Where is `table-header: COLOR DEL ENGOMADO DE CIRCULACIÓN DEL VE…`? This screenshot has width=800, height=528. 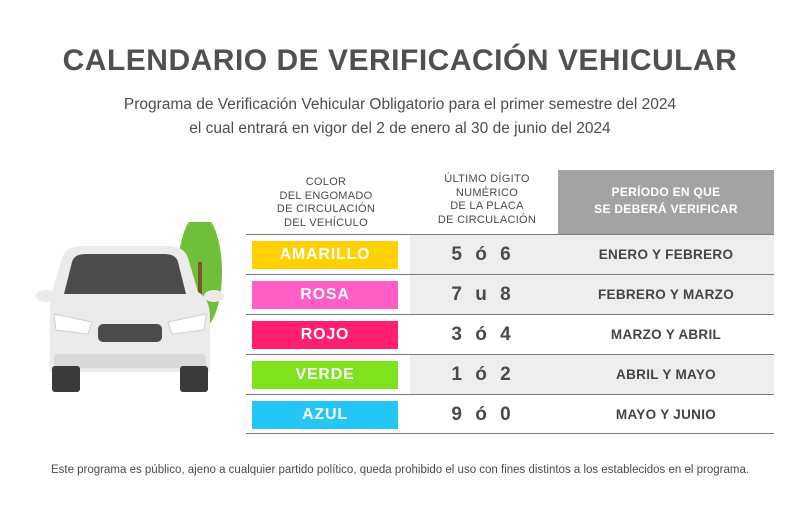 table-header: COLOR DEL ENGOMADO DE CIRCULACIÓN DEL VE… is located at coordinates (510, 202).